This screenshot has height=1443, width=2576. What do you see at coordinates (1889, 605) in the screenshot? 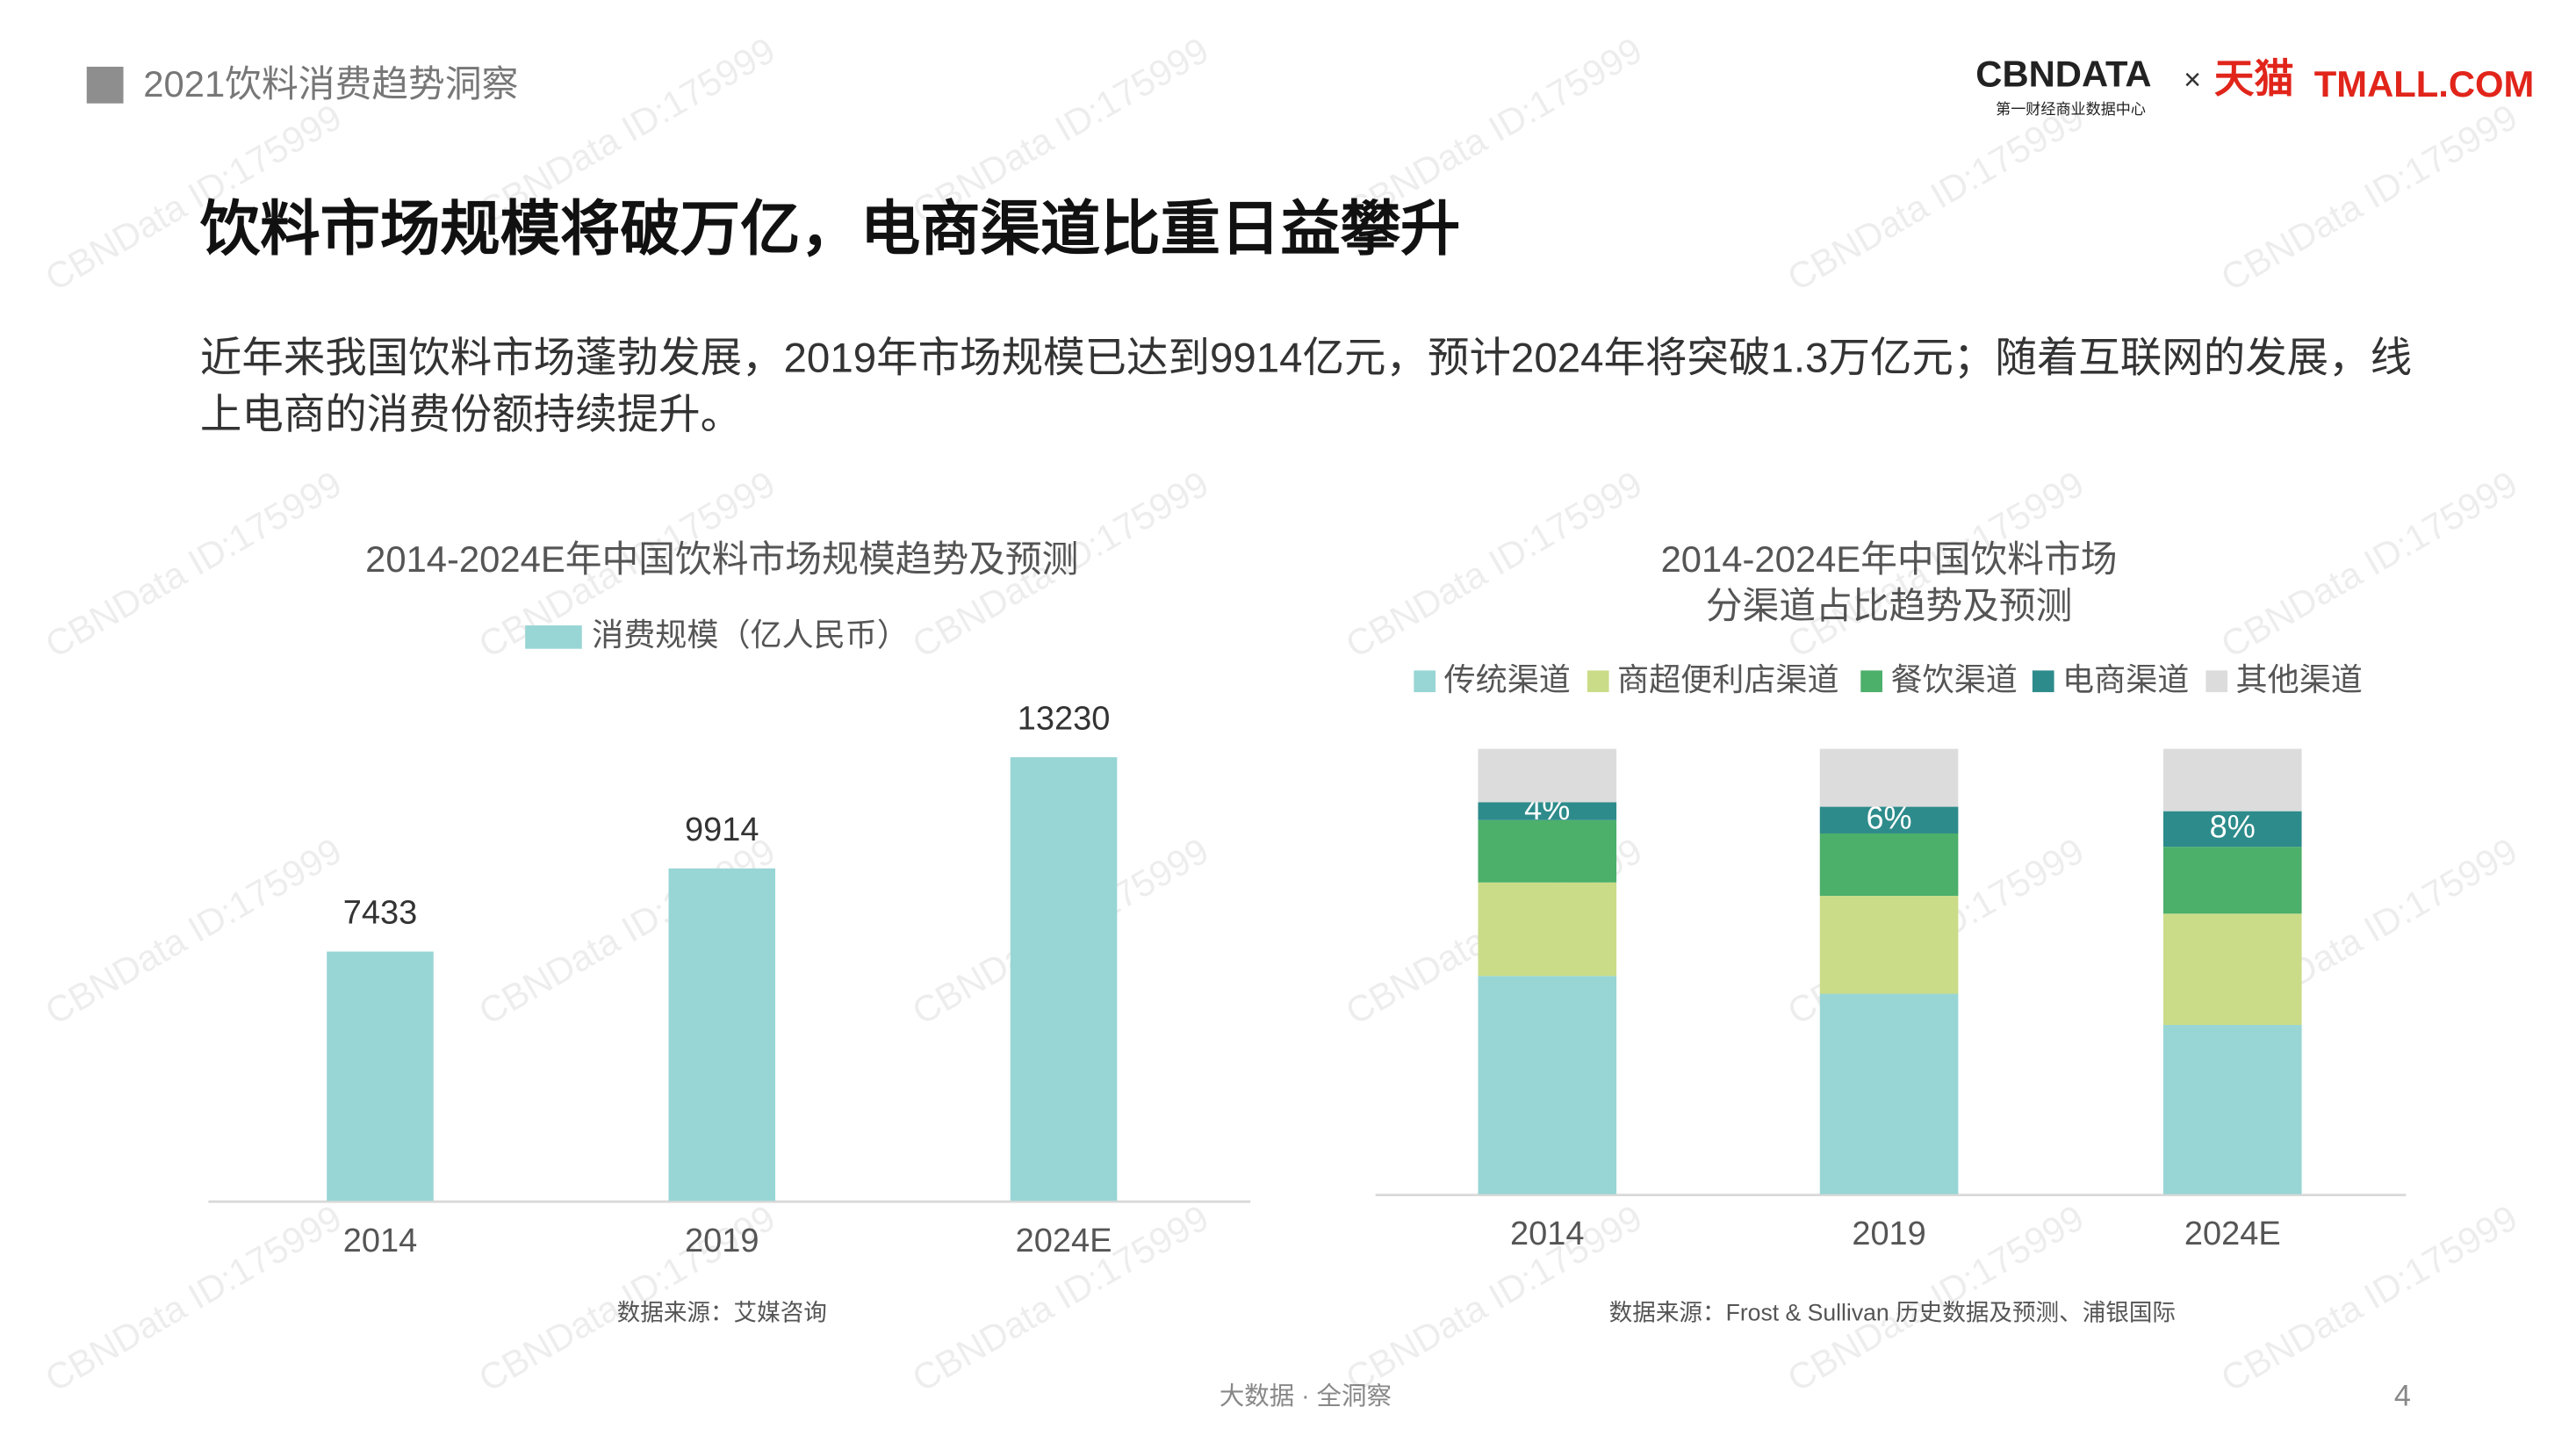
I see `chart-title: 分渠道占比趋势及预测` at bounding box center [1889, 605].